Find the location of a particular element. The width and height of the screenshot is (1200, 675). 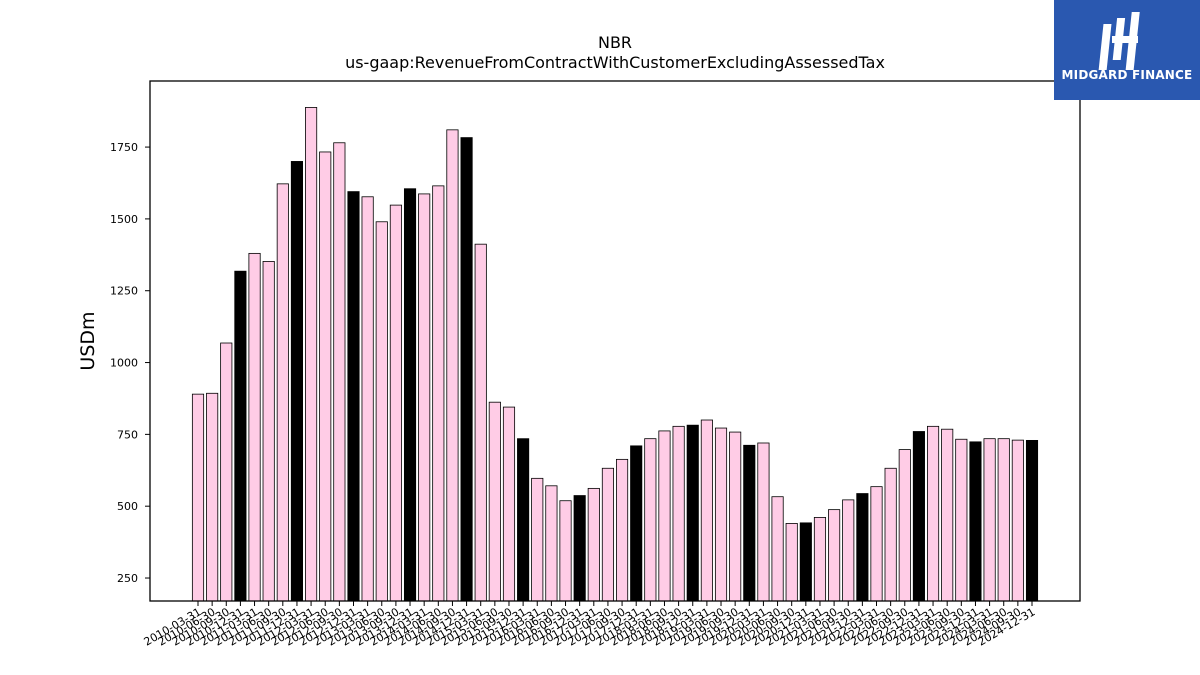

y-tick-label: 500 is located at coordinates (127, 506).